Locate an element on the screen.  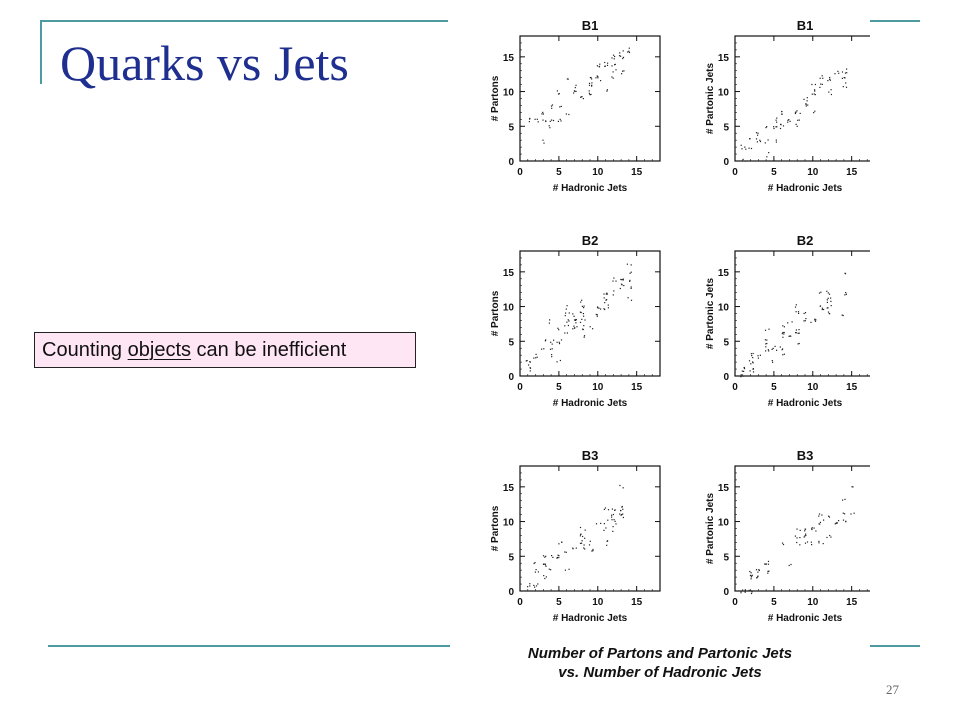
x-tick-label: 15 is located at coordinates (852, 387).